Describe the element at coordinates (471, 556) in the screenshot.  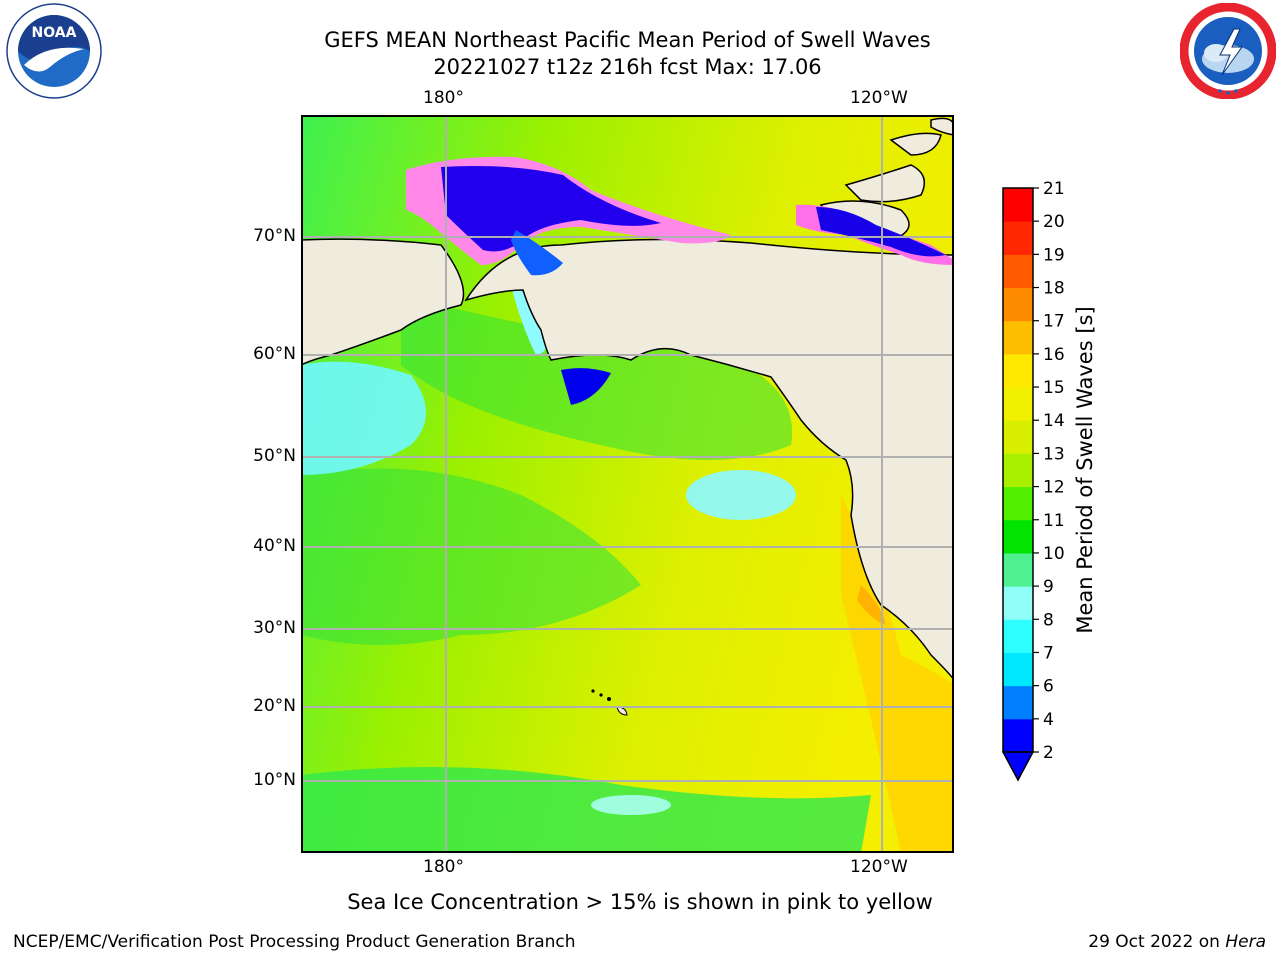
I see `midlat-green-area` at that location.